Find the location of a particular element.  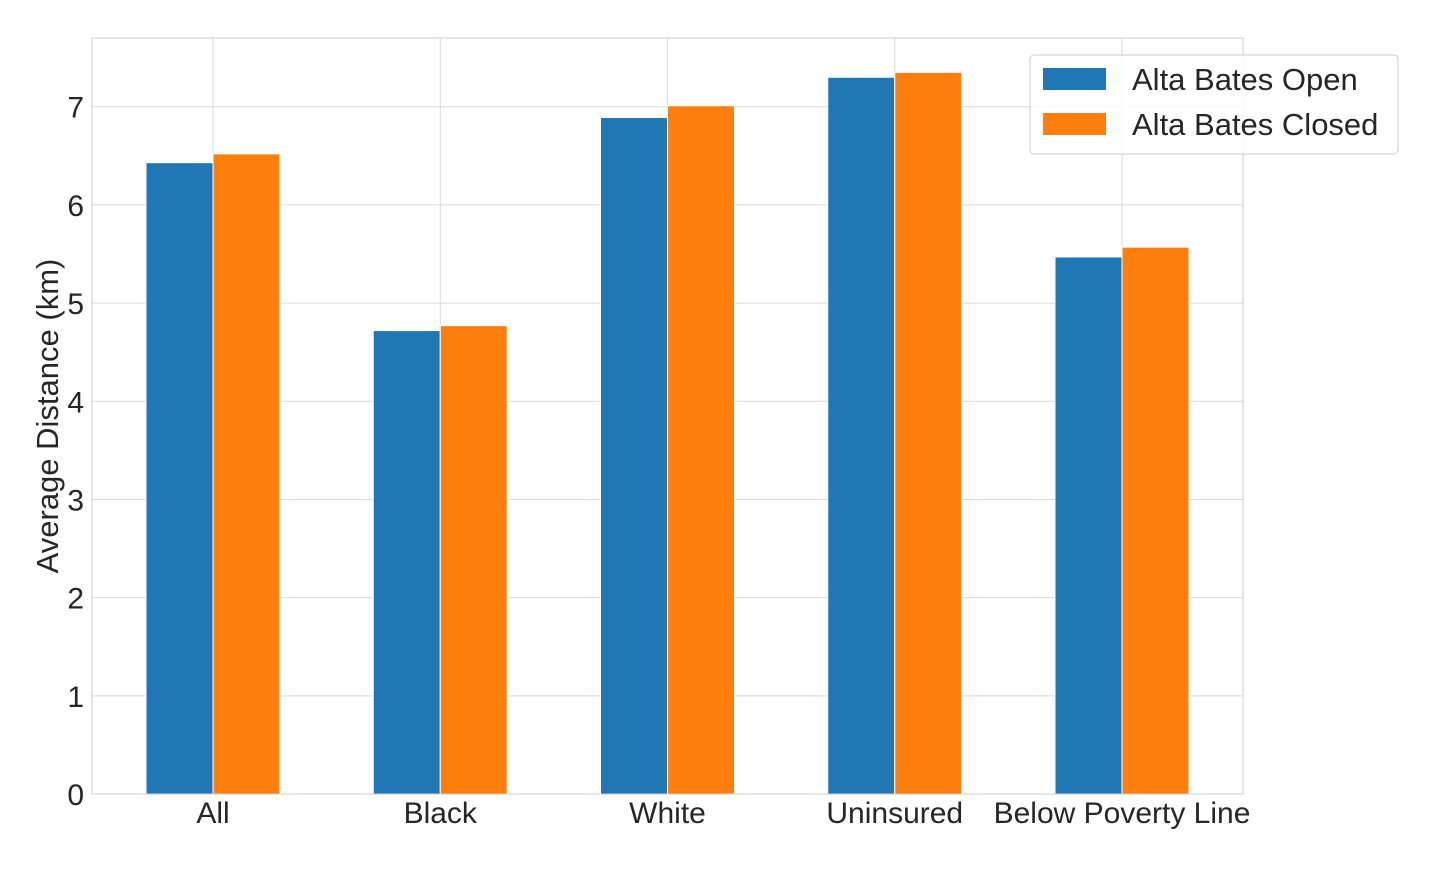

bar-open-white is located at coordinates (634, 456).